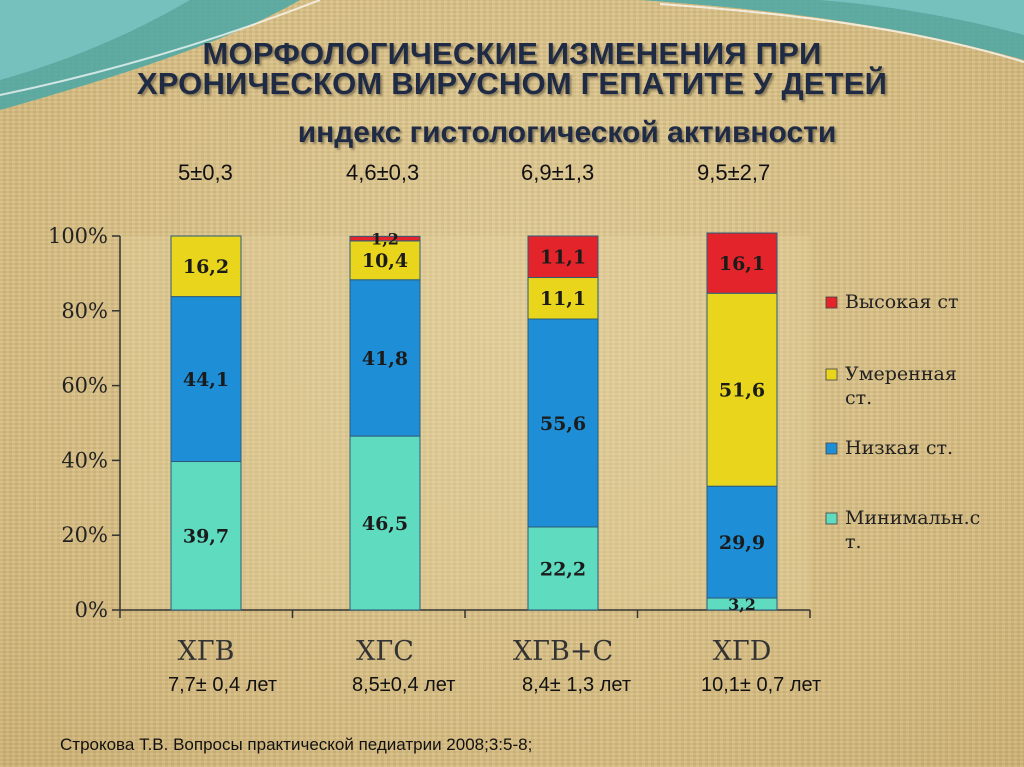 The height and width of the screenshot is (767, 1024). What do you see at coordinates (853, 542) in the screenshot?
I see `legend-label: т.` at bounding box center [853, 542].